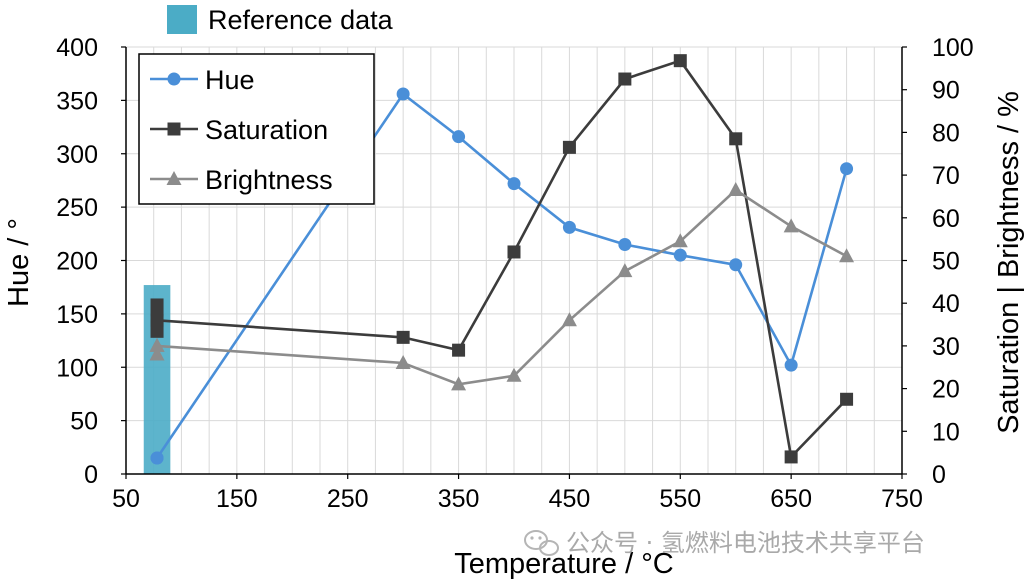 The height and width of the screenshot is (583, 1033). What do you see at coordinates (126, 499) in the screenshot?
I see `x-tick-label: 50` at bounding box center [126, 499].